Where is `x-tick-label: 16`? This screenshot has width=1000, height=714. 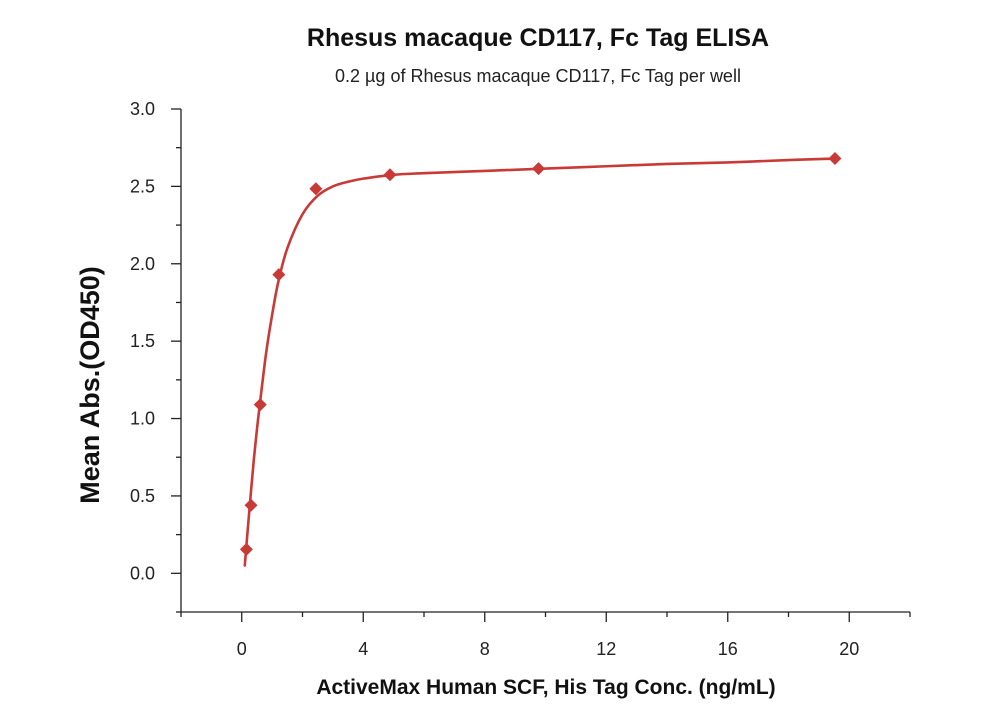
x-tick-label: 16 is located at coordinates (728, 649).